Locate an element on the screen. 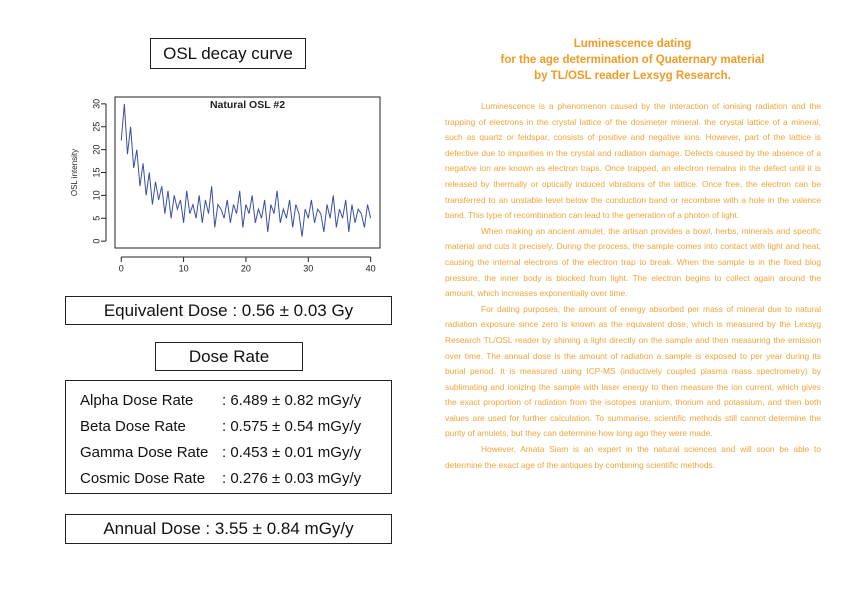 This screenshot has width=842, height=595. dose-row: Gamma Dose Rate : 0.453 ± 0.01 mGy/y is located at coordinates (235, 452).